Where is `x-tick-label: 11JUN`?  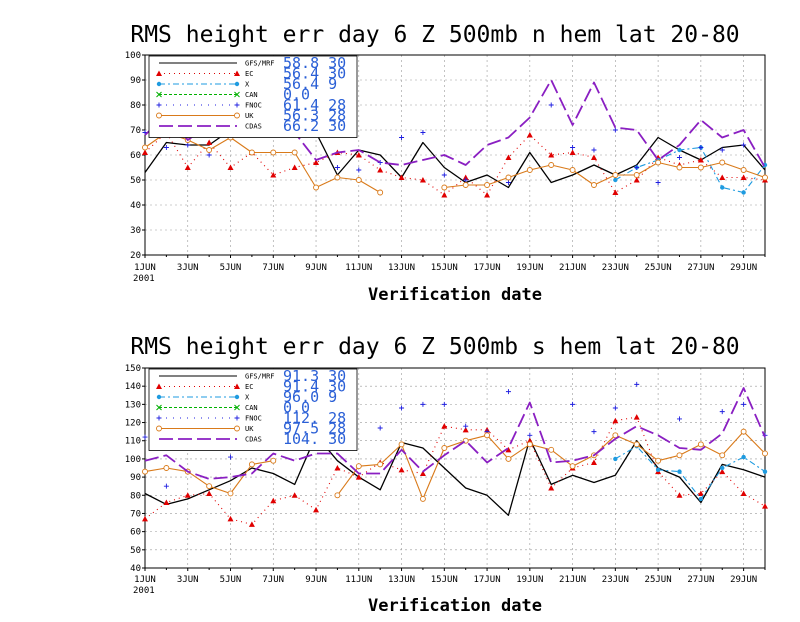
x-tick-label: 11JUN is located at coordinates (358, 268).